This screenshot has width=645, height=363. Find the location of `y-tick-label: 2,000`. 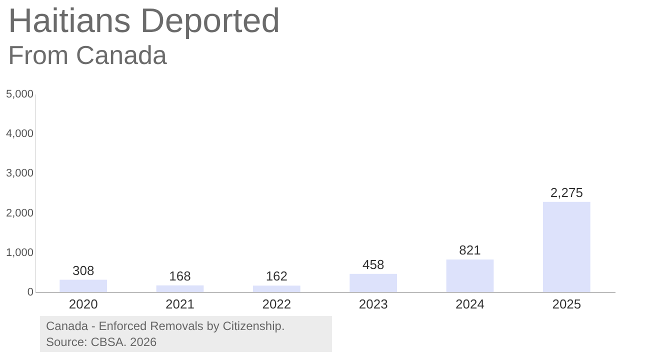

y-tick-label: 2,000 is located at coordinates (20, 213).